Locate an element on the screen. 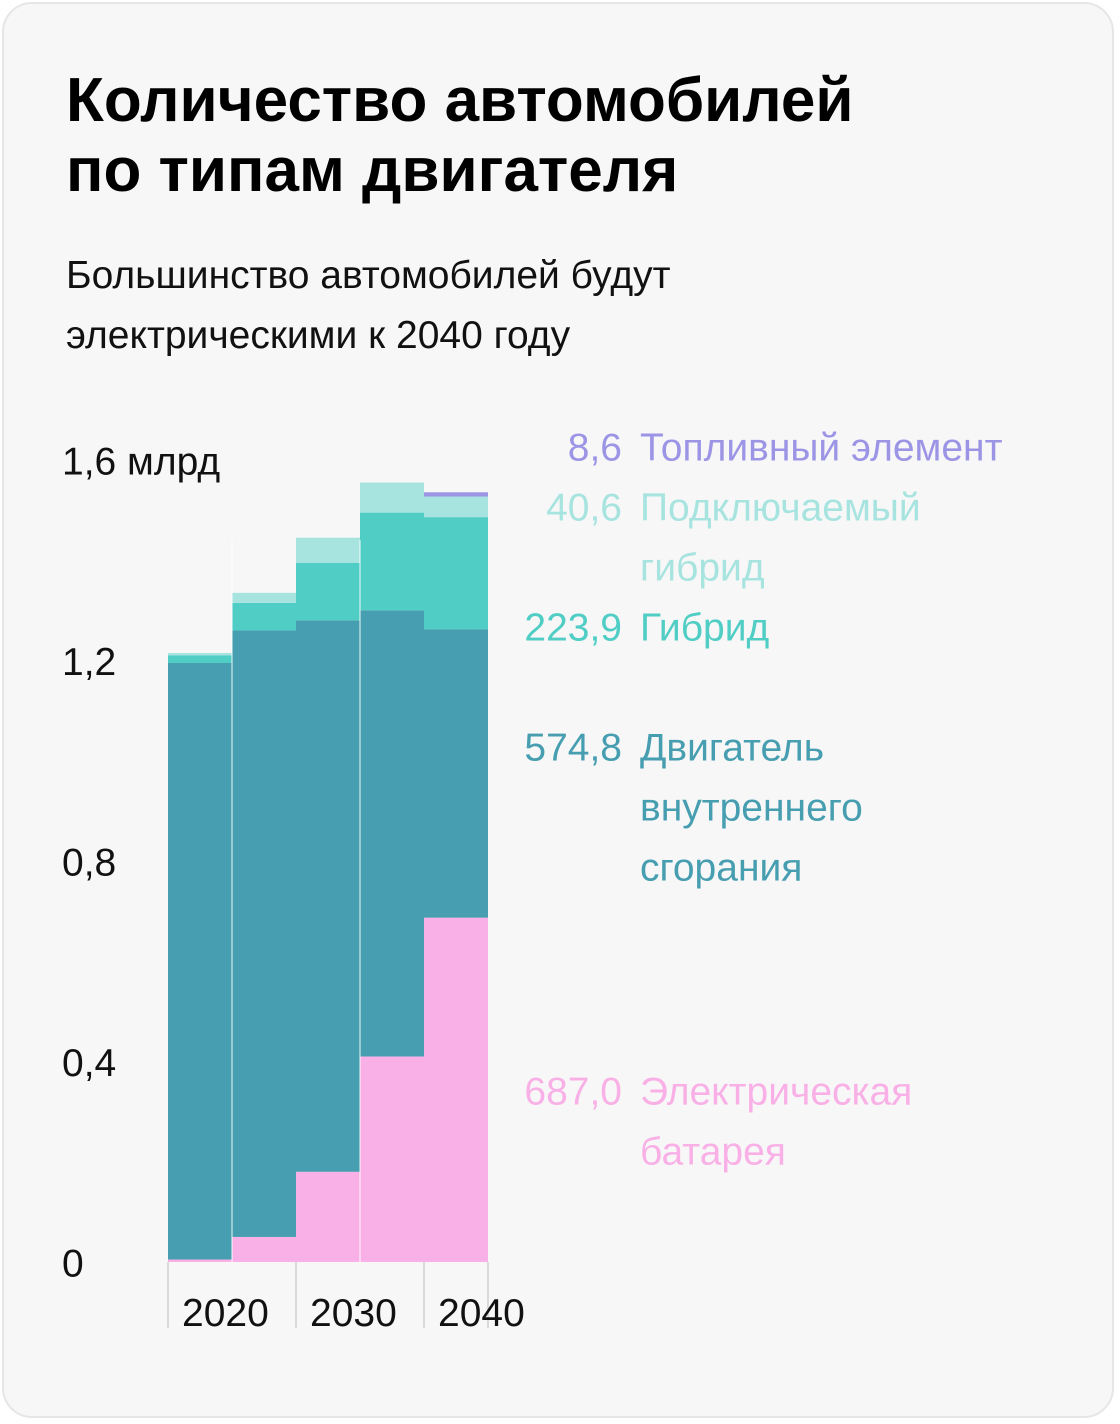  legend-label: Двигатель is located at coordinates (732, 747).